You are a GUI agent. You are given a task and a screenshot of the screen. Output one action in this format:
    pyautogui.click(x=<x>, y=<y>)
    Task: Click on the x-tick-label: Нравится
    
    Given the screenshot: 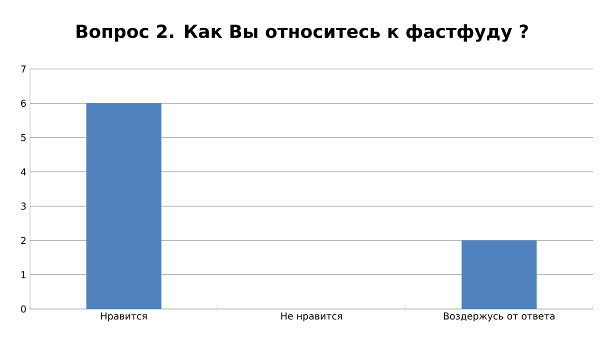 What is the action you would take?
    pyautogui.click(x=124, y=317)
    